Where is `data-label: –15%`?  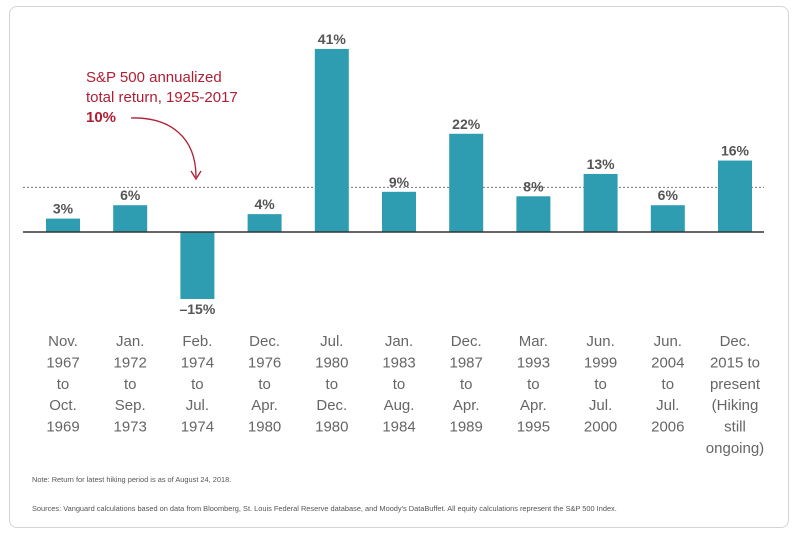
data-label: –15% is located at coordinates (197, 309).